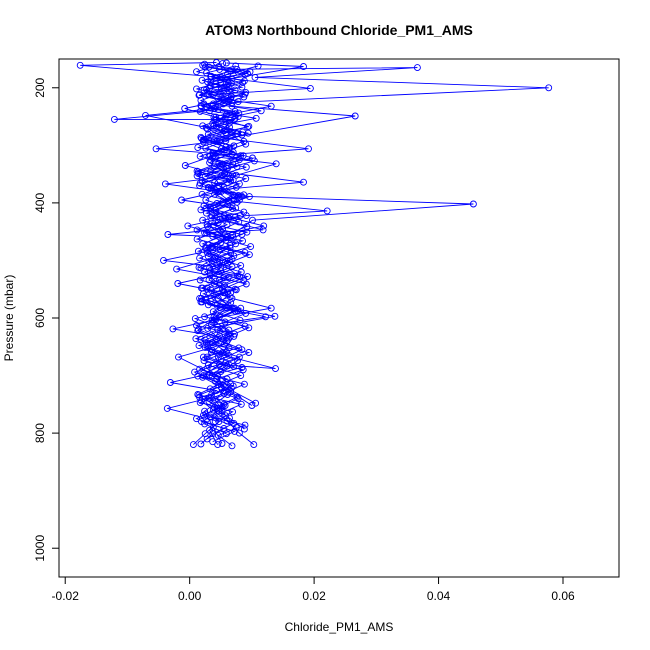 The image size is (650, 650). Describe the element at coordinates (339, 627) in the screenshot. I see `x-axis-label: Chloride_PM1_AMS` at that location.